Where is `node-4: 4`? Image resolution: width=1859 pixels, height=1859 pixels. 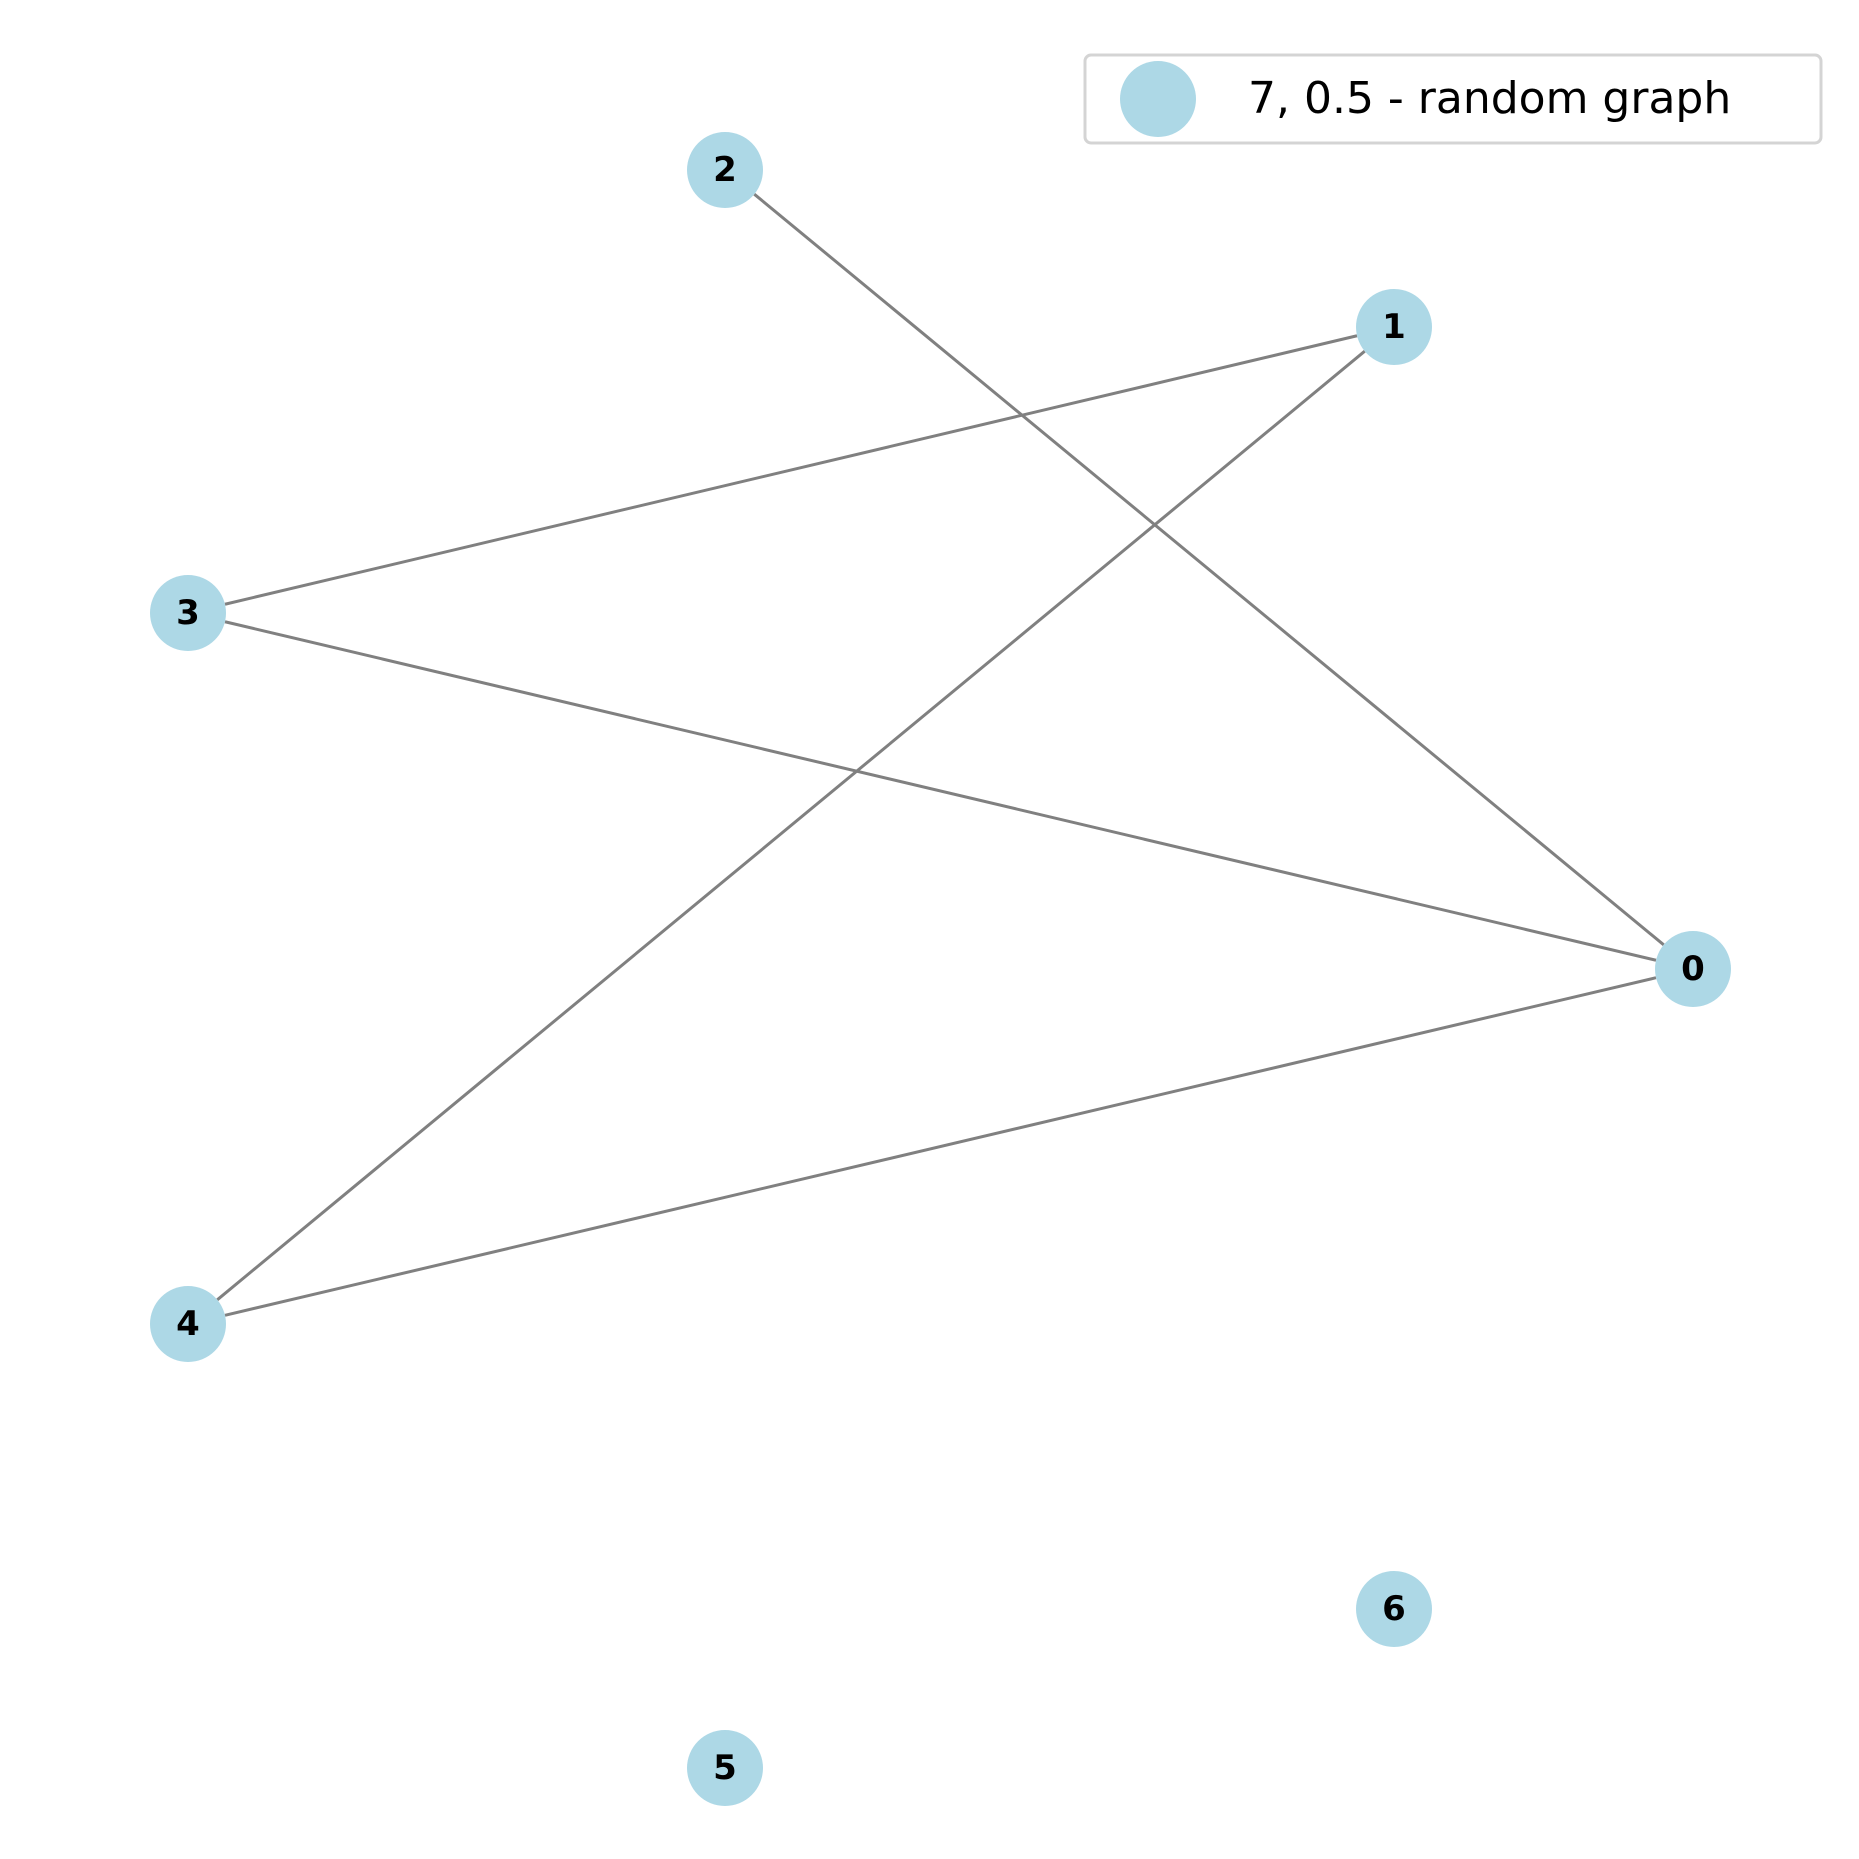
node-4: 4 is located at coordinates (188, 1324).